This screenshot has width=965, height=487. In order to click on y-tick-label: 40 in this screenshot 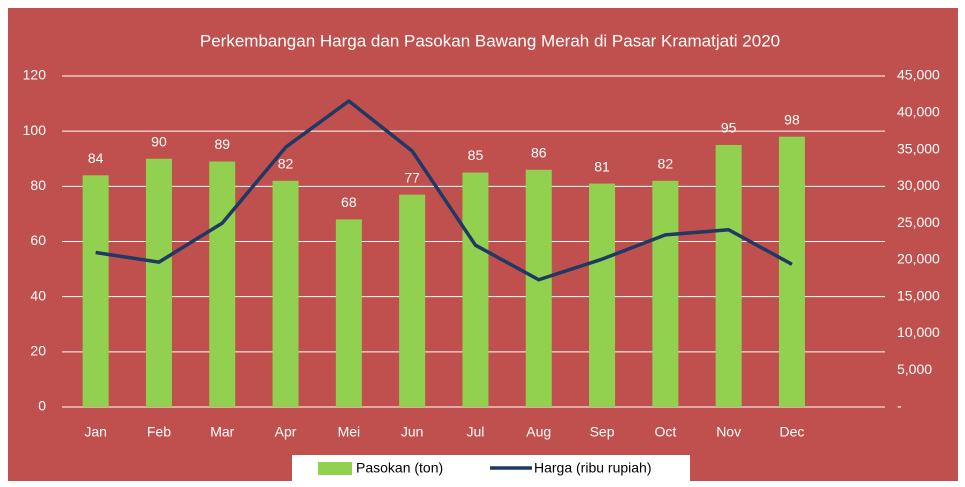, I will do `click(38, 295)`.